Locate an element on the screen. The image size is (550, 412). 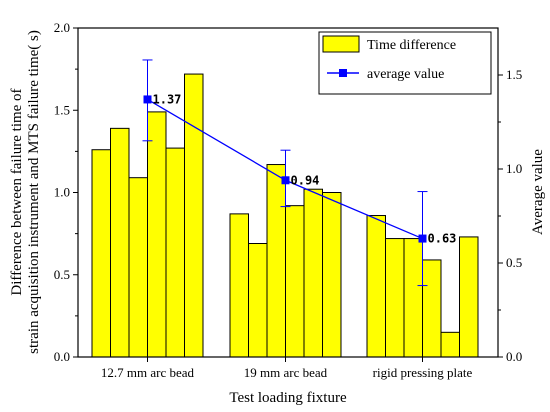
legend-marker-swatch is located at coordinates (343, 73).